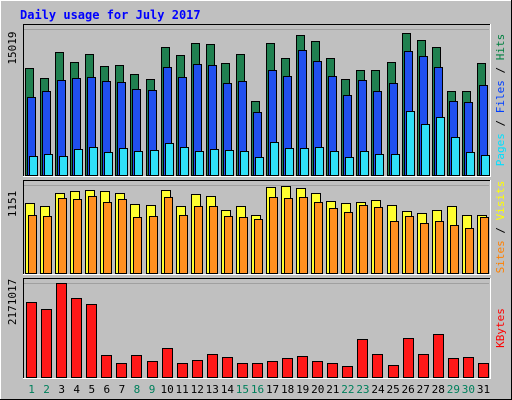  What do you see at coordinates (392, 389) in the screenshot?
I see `x-tick-label-day-25: 25` at bounding box center [392, 389].